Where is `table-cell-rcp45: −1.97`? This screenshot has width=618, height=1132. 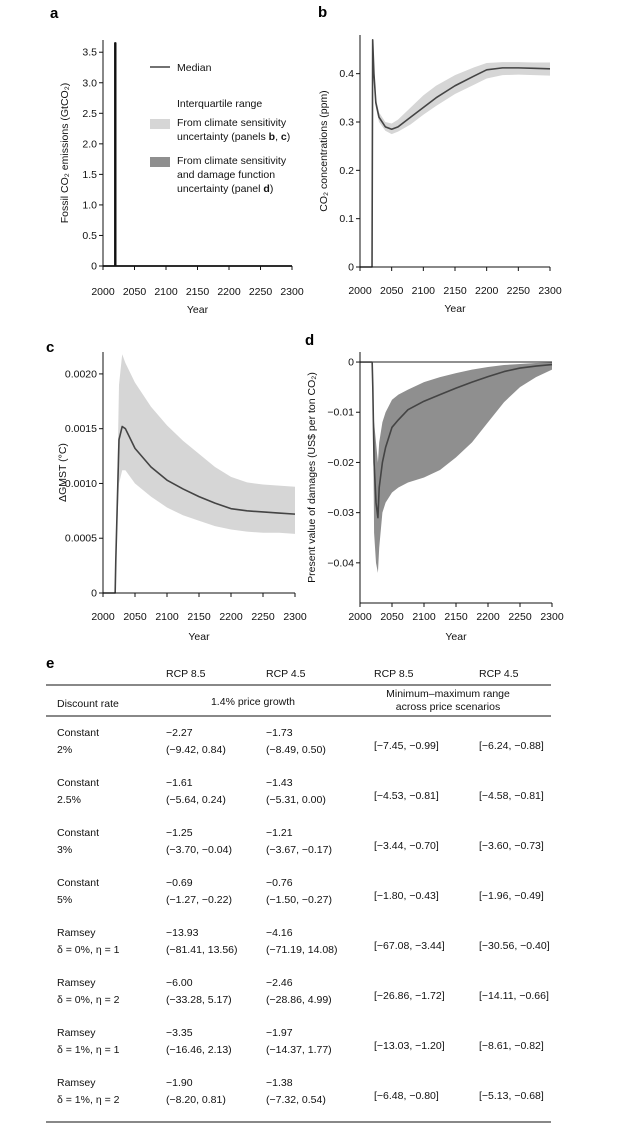 table-cell-rcp45: −1.97 is located at coordinates (279, 1033).